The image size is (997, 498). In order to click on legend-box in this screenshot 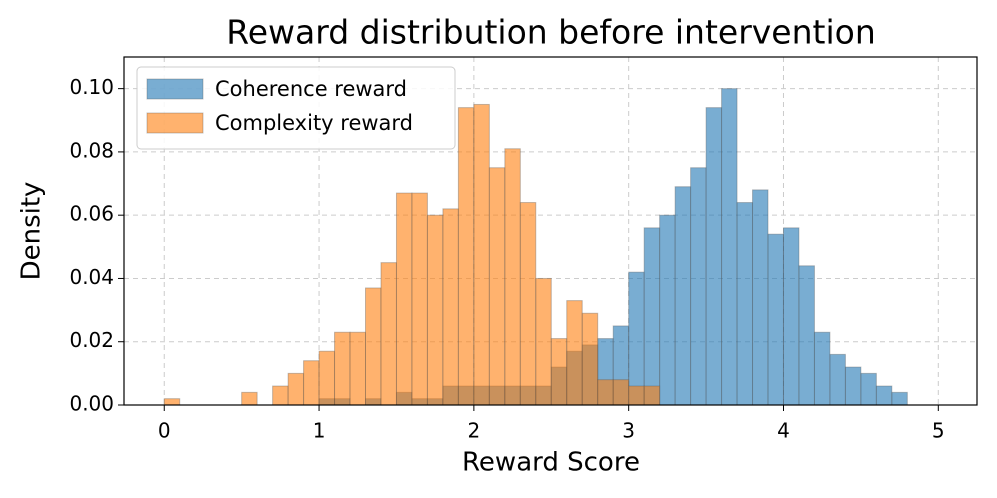, I will do `click(296, 108)`.